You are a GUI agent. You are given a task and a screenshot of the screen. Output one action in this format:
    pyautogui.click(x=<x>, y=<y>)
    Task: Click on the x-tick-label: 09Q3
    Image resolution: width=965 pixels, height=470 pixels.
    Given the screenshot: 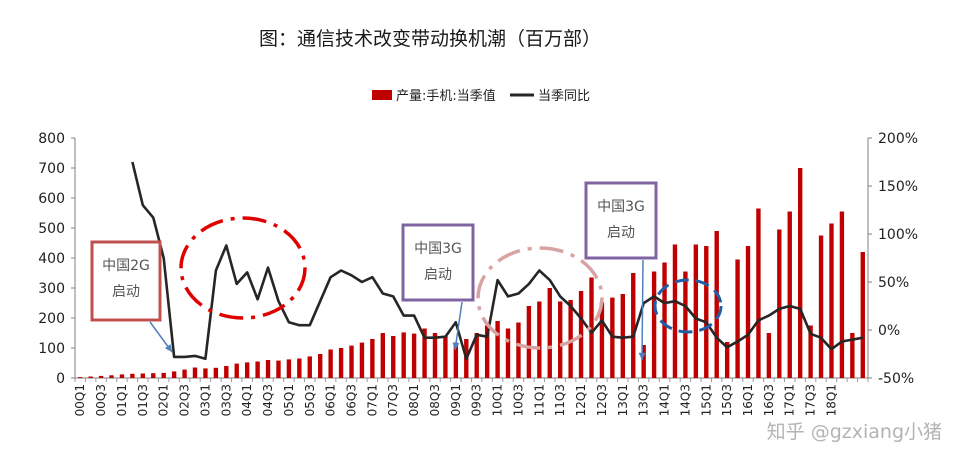 What is the action you would take?
    pyautogui.click(x=477, y=400)
    